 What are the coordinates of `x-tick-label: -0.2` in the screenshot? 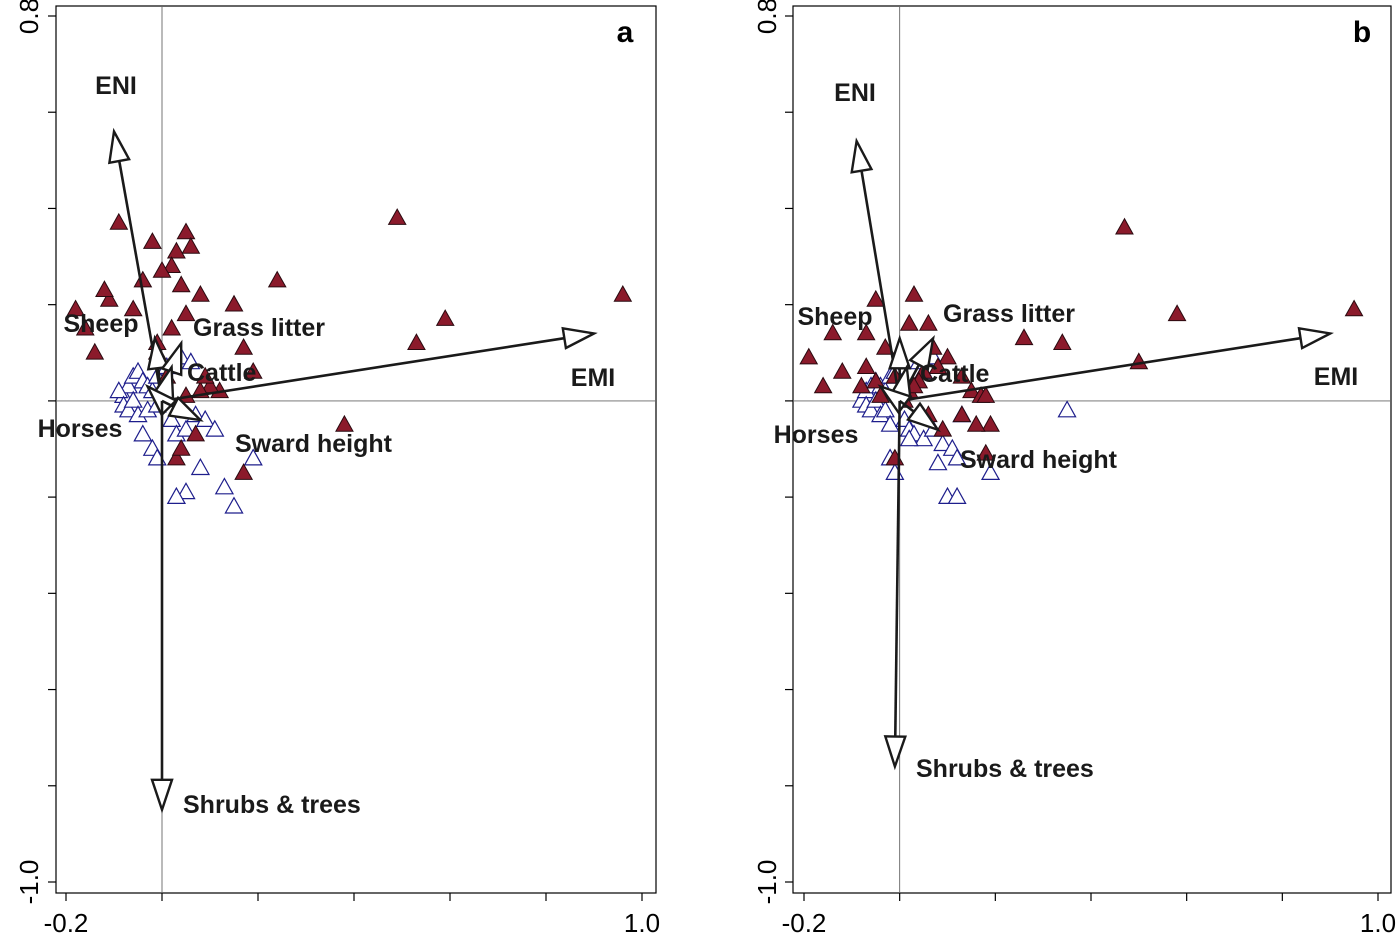 It's located at (804, 923).